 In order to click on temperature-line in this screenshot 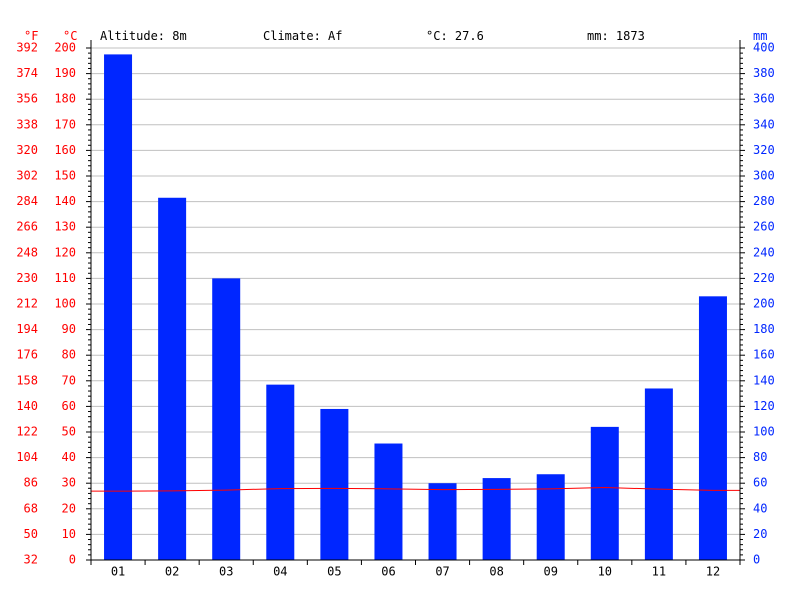, I will do `click(415, 489)`.